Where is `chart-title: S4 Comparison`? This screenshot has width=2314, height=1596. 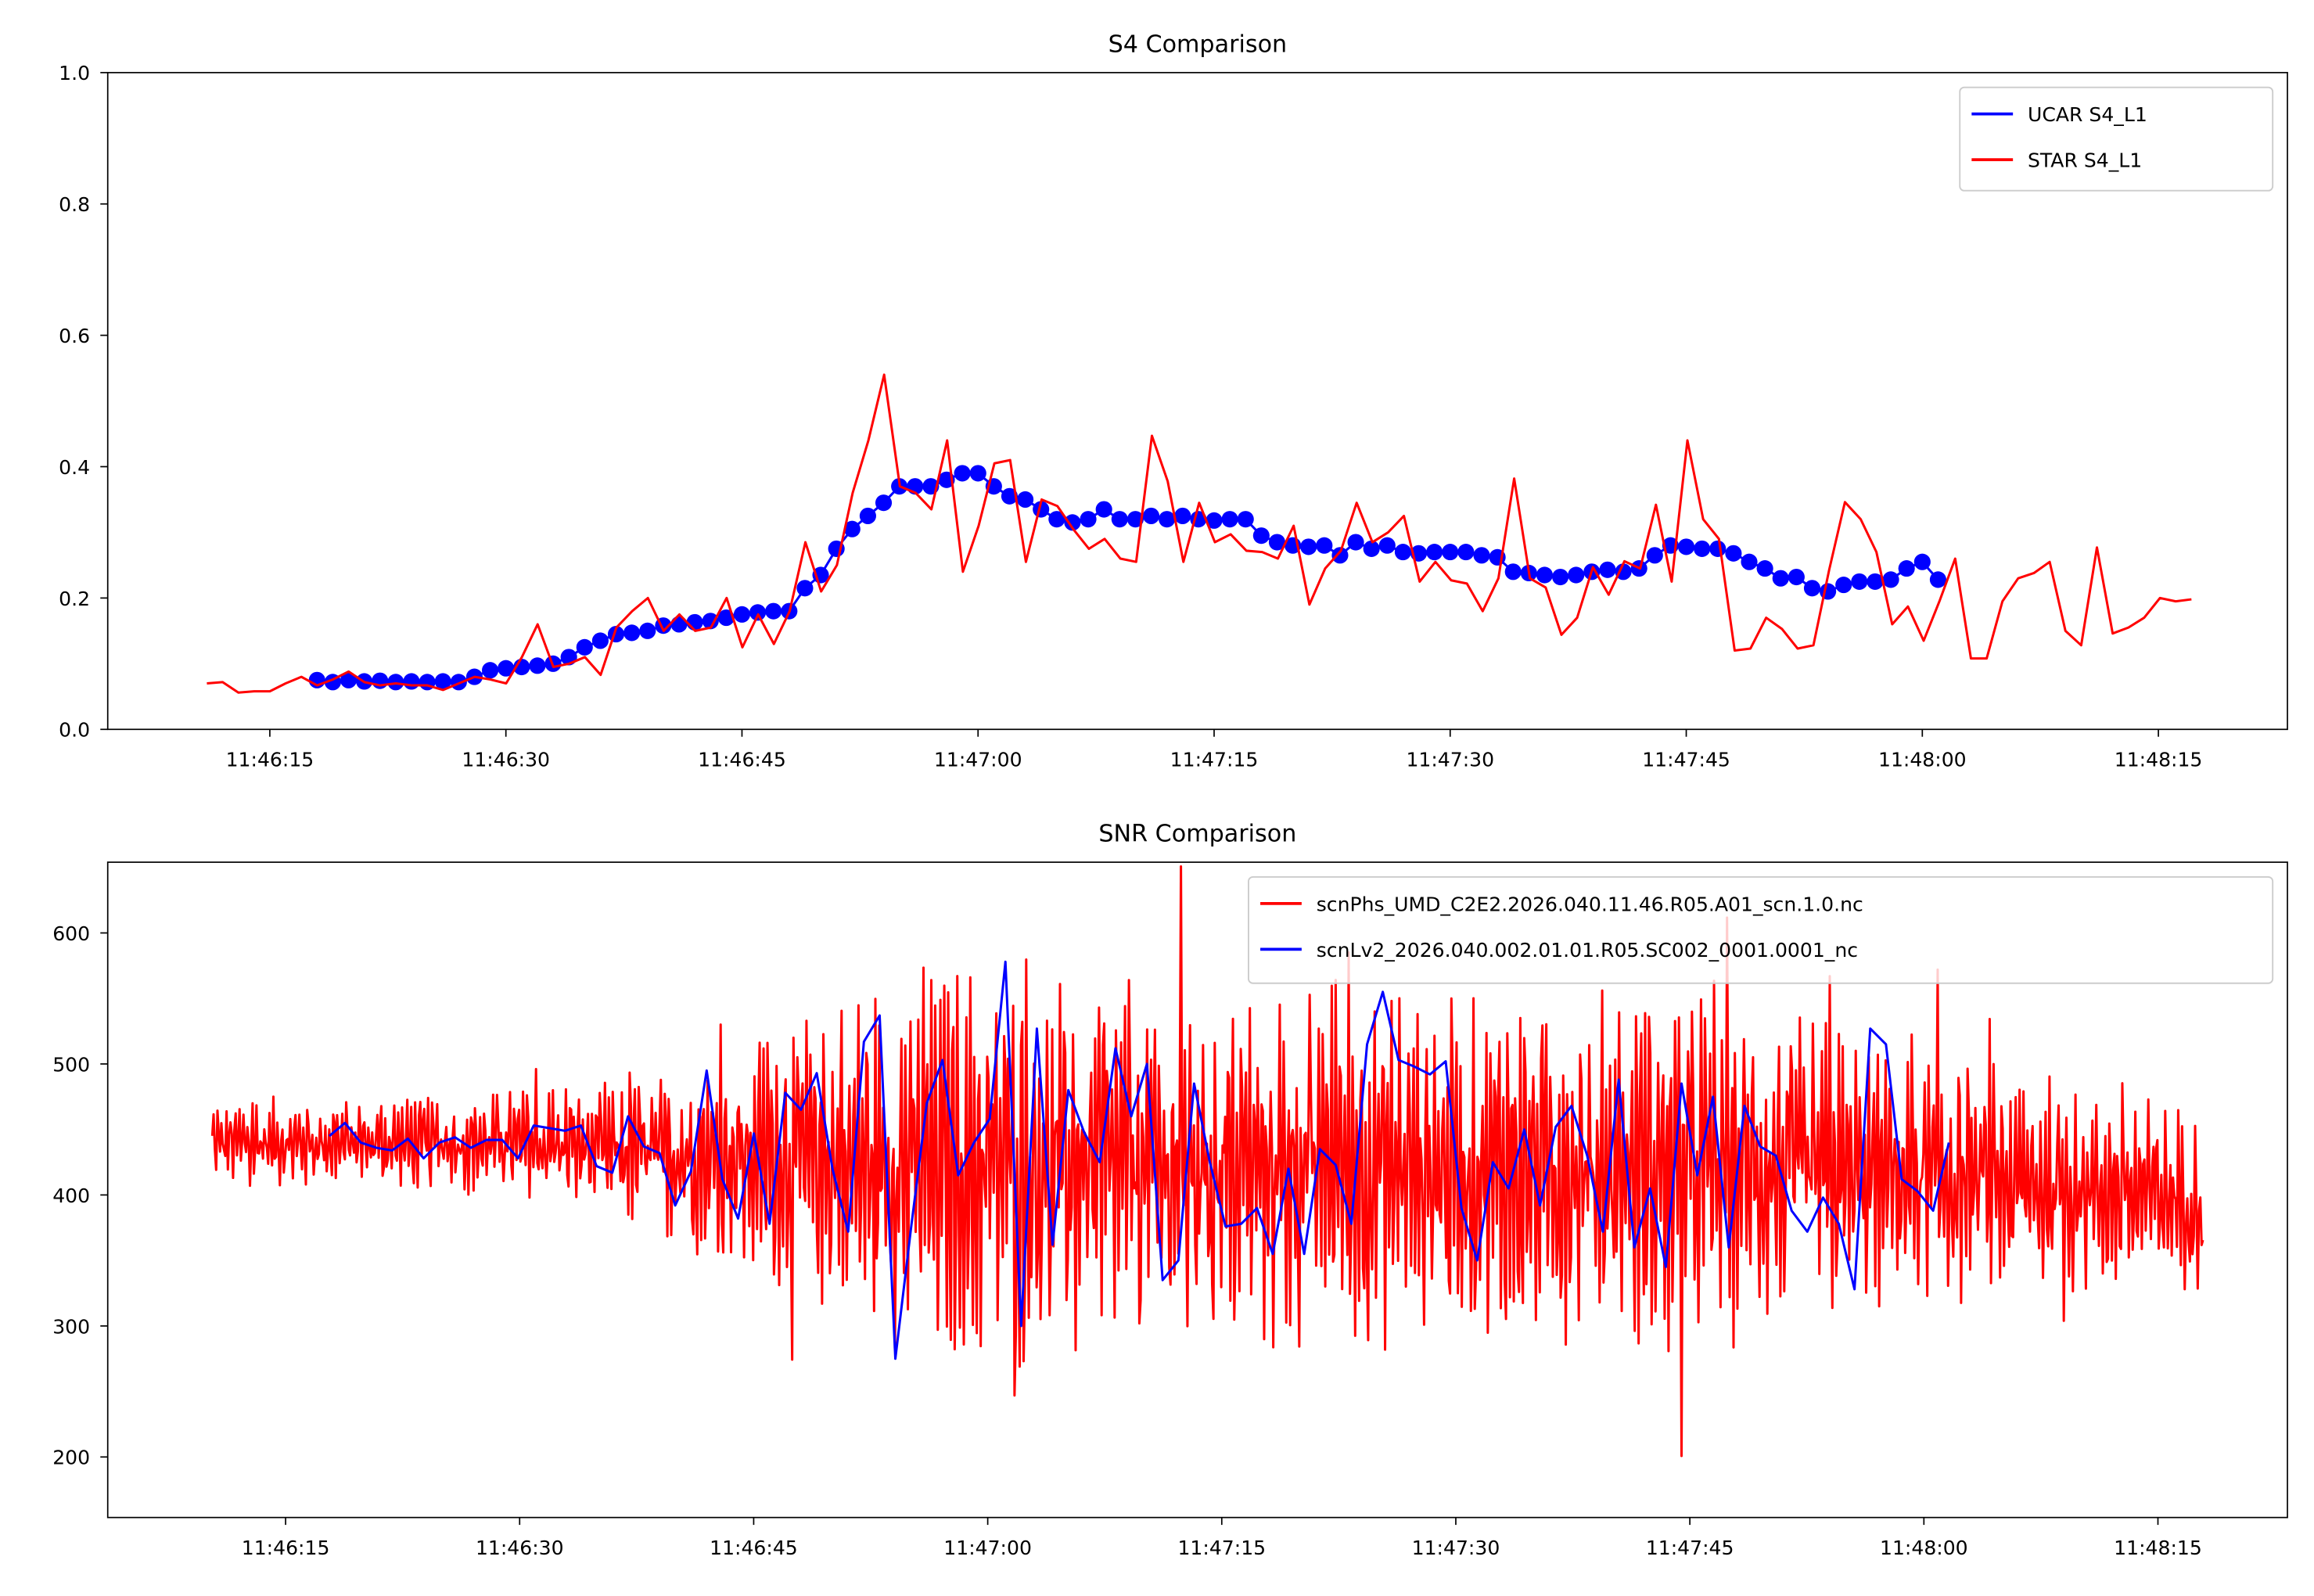 chart-title: S4 Comparison is located at coordinates (1198, 44).